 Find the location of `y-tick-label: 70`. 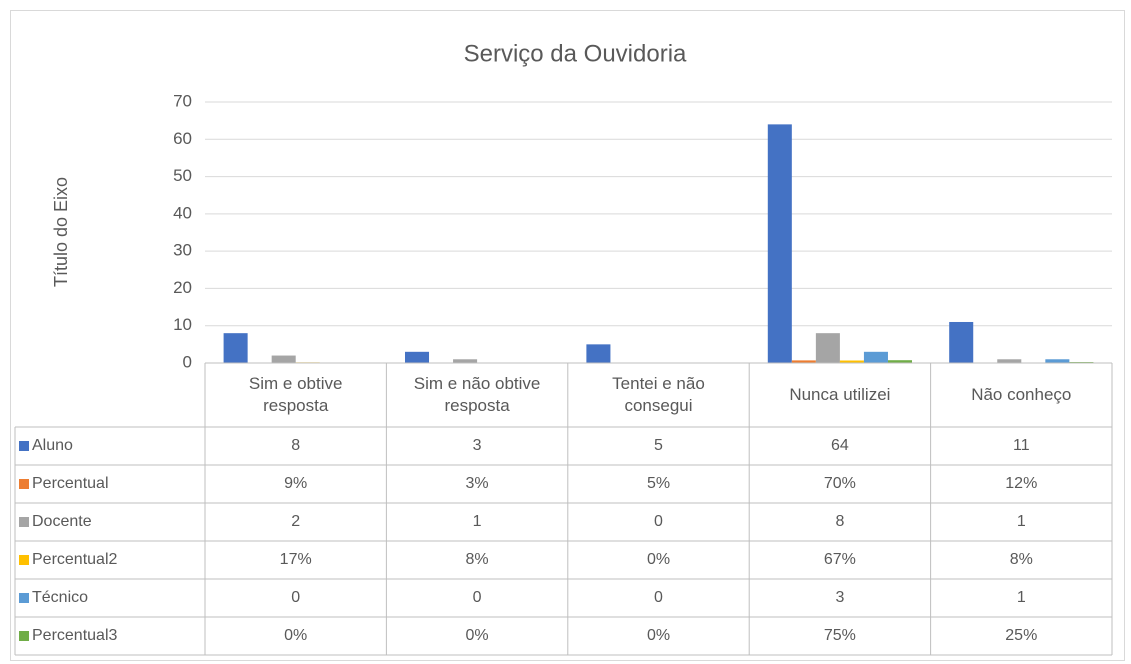

y-tick-label: 70 is located at coordinates (182, 100).